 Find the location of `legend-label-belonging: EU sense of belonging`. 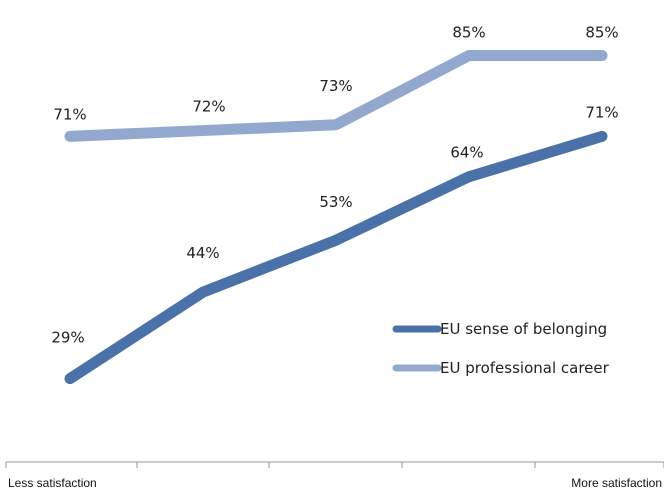

legend-label-belonging: EU sense of belonging is located at coordinates (523, 329).